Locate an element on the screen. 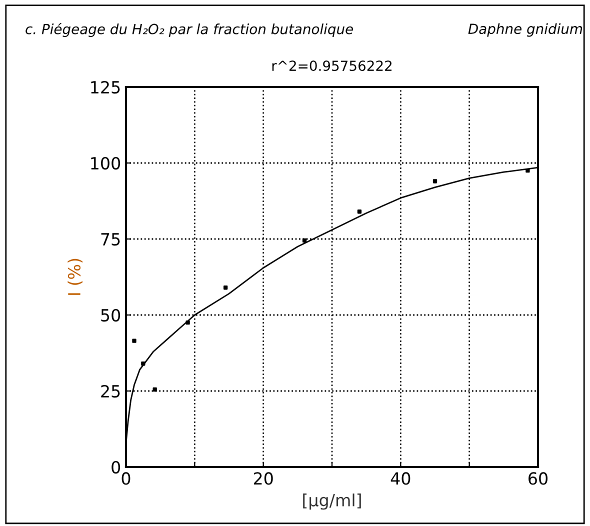  y-tick-label: 125 is located at coordinates (105, 87).